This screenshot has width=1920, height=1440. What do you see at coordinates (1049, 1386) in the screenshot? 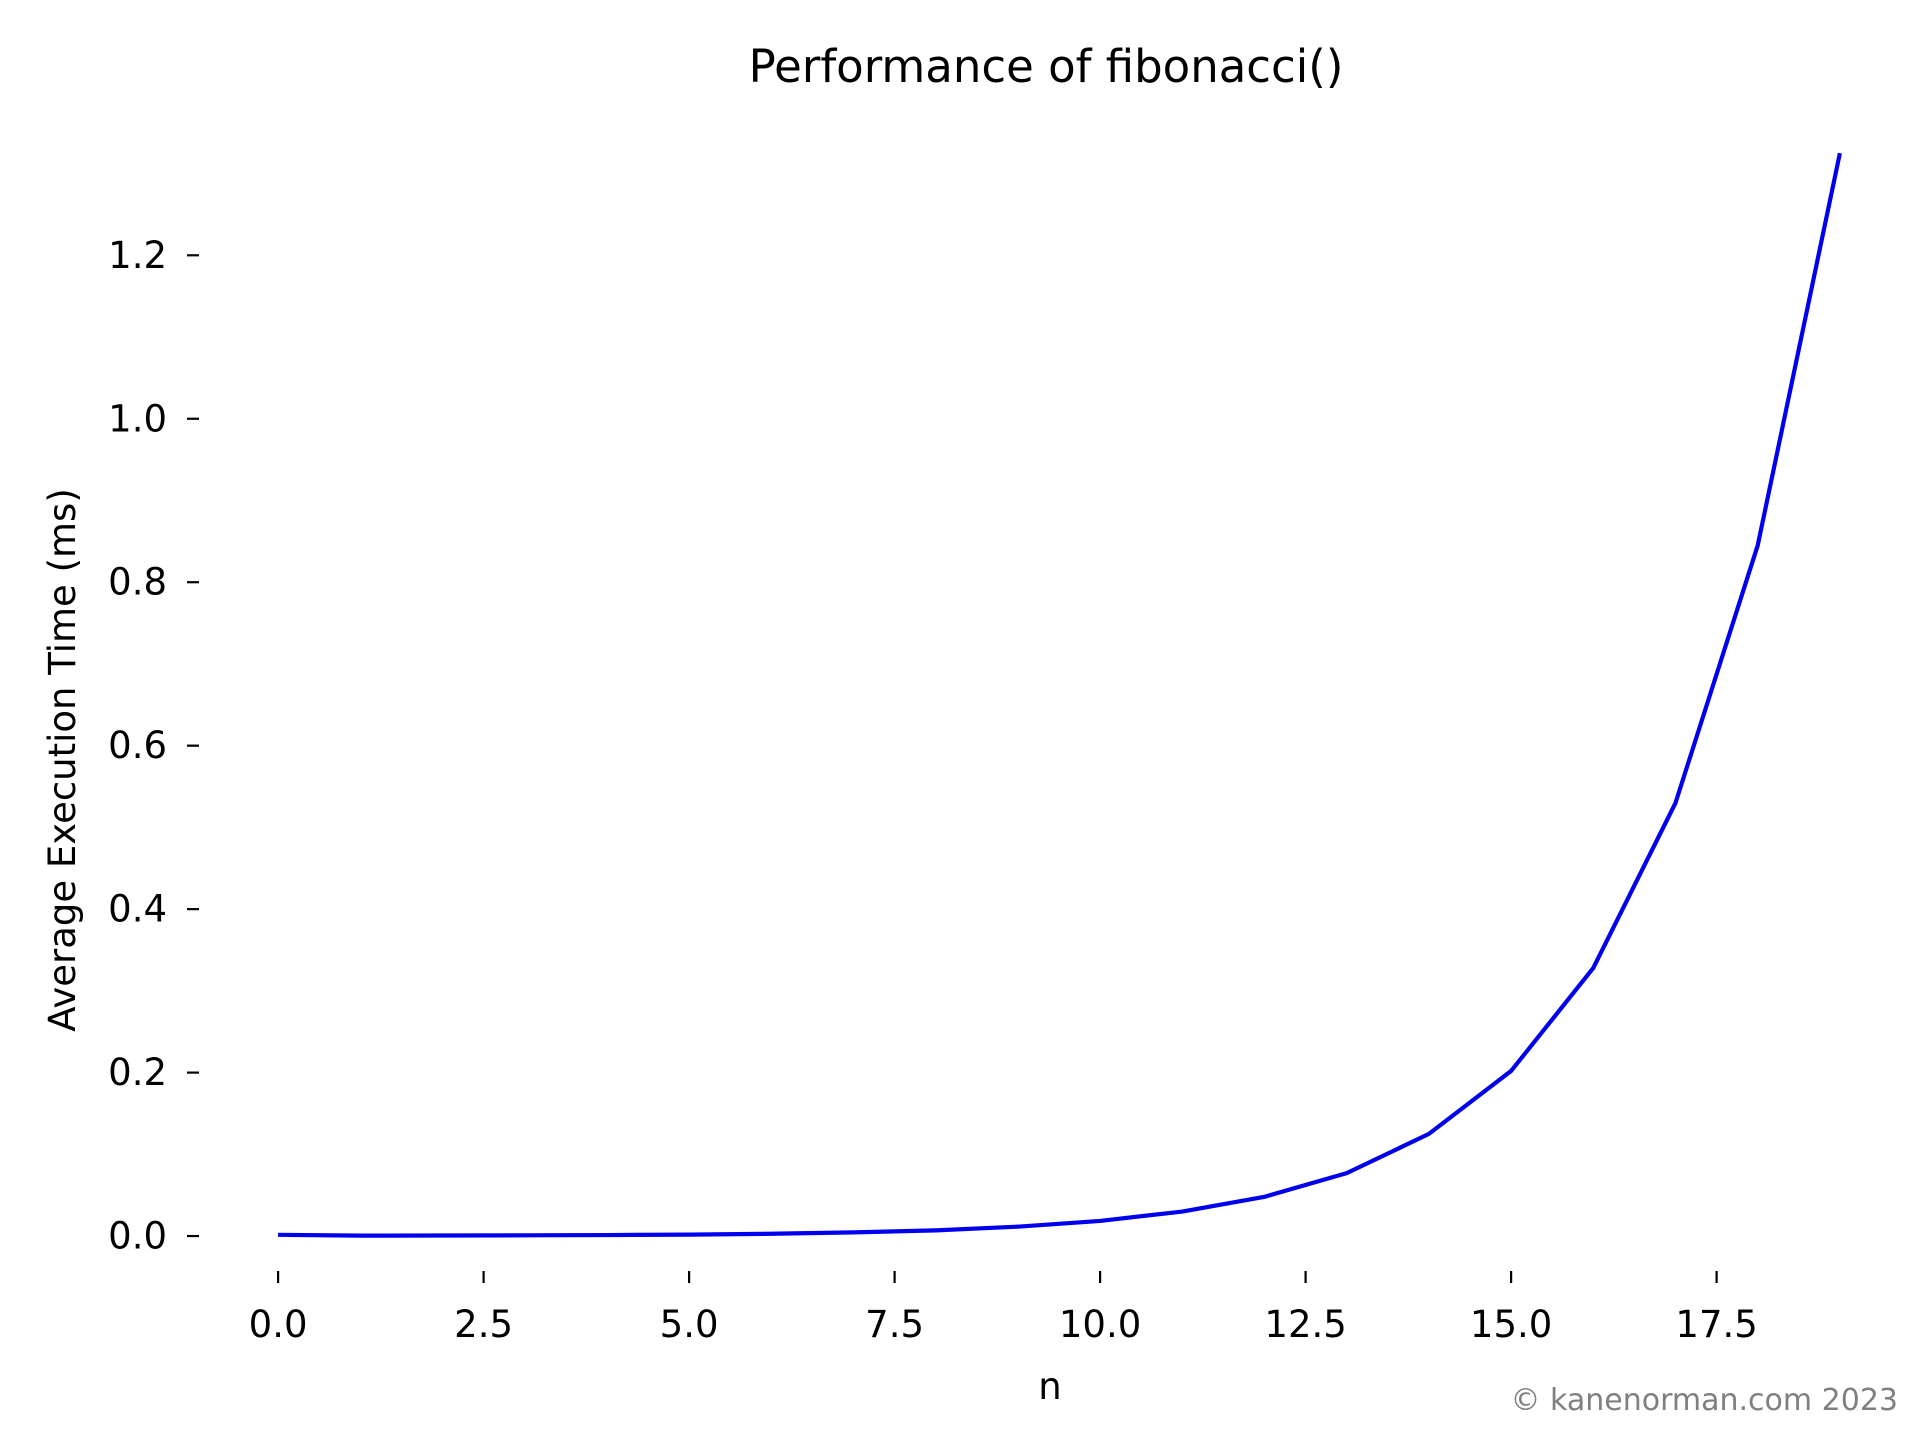
I see `x-axis-label: n` at bounding box center [1049, 1386].